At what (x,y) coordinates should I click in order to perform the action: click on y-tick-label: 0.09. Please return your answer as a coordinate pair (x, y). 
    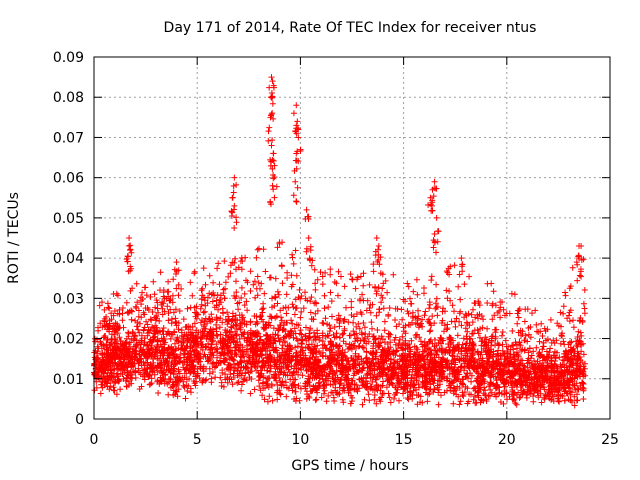
    Looking at the image, I should click on (68, 58).